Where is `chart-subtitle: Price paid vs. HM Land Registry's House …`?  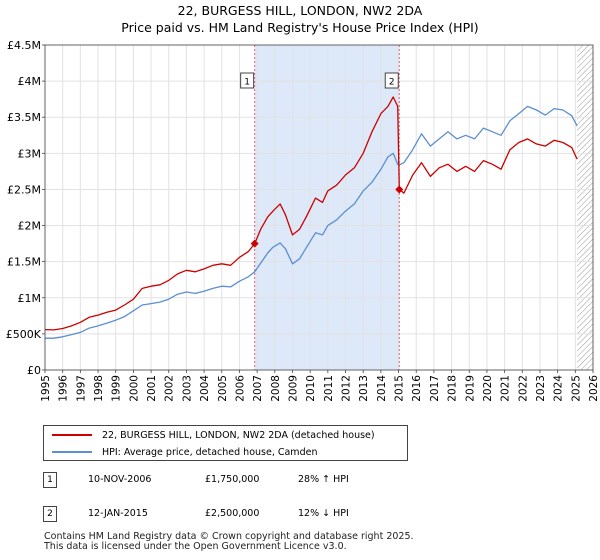 chart-subtitle: Price paid vs. HM Land Registry's House … is located at coordinates (300, 27).